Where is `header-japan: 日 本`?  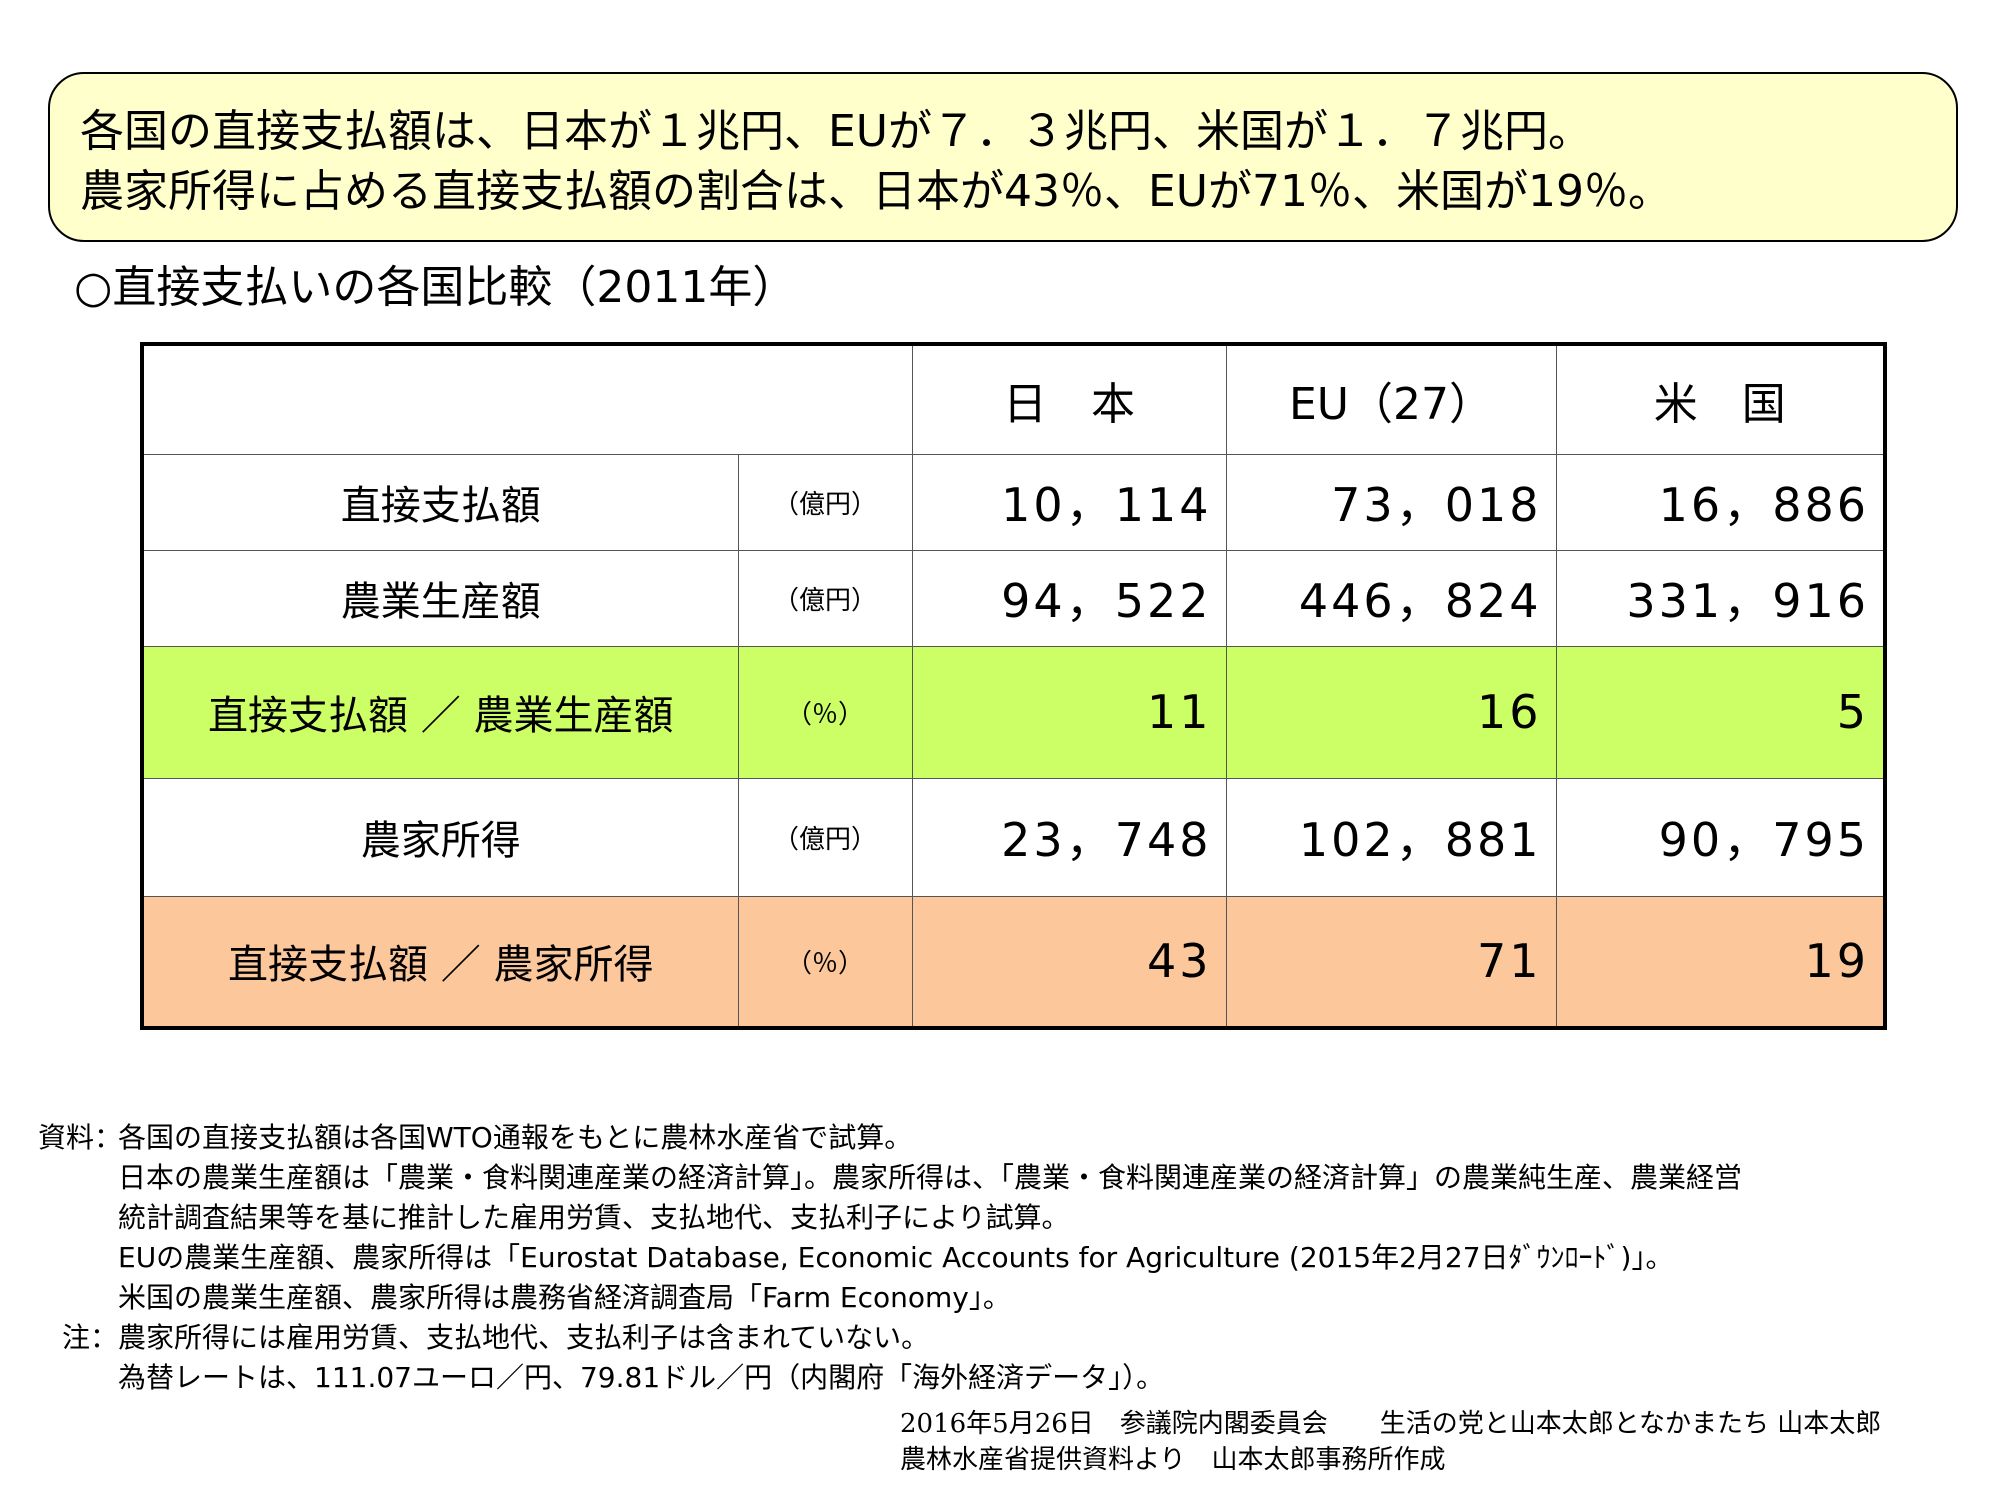 header-japan: 日 本 is located at coordinates (1069, 399).